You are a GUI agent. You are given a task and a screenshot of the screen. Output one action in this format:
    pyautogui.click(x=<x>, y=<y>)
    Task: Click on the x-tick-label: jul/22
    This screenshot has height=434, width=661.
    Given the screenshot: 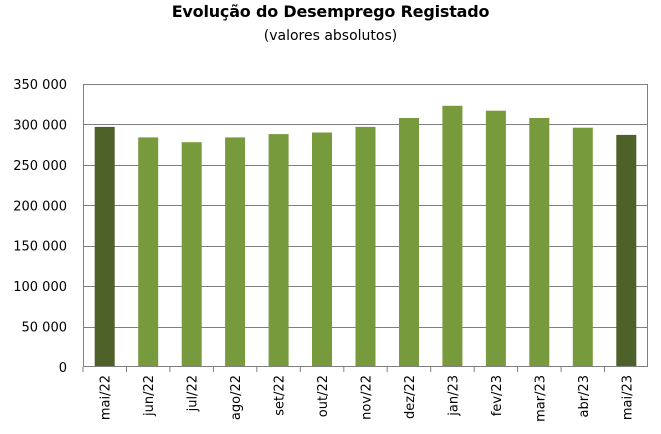 What is the action you would take?
    pyautogui.click(x=193, y=393)
    